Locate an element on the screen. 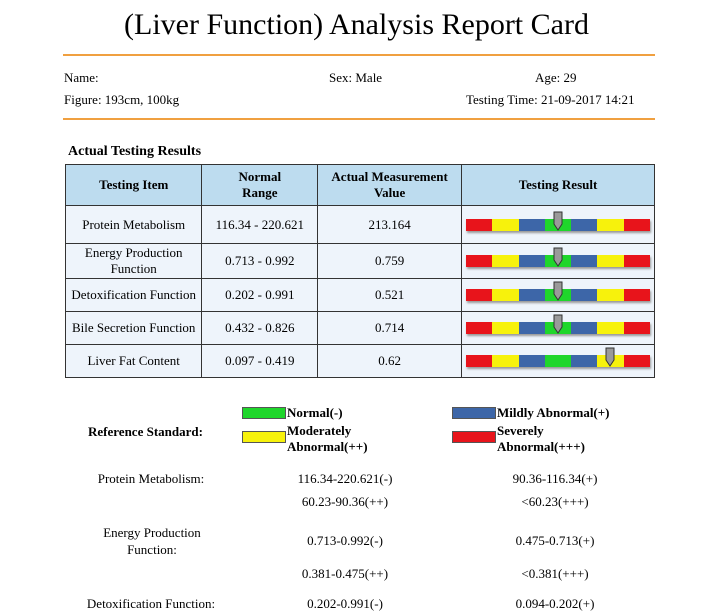 This screenshot has height=612, width=713. result-item: Energy Production Function is located at coordinates (133, 261).